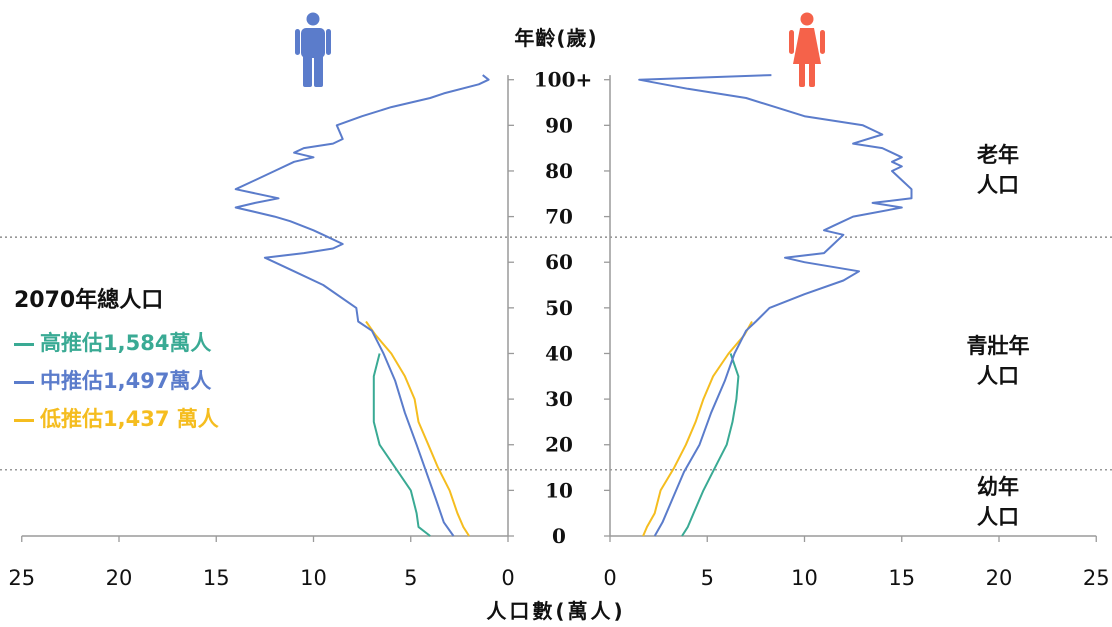 The height and width of the screenshot is (627, 1112). Describe the element at coordinates (563, 80) in the screenshot. I see `y-tick-label-100: 100+` at that location.